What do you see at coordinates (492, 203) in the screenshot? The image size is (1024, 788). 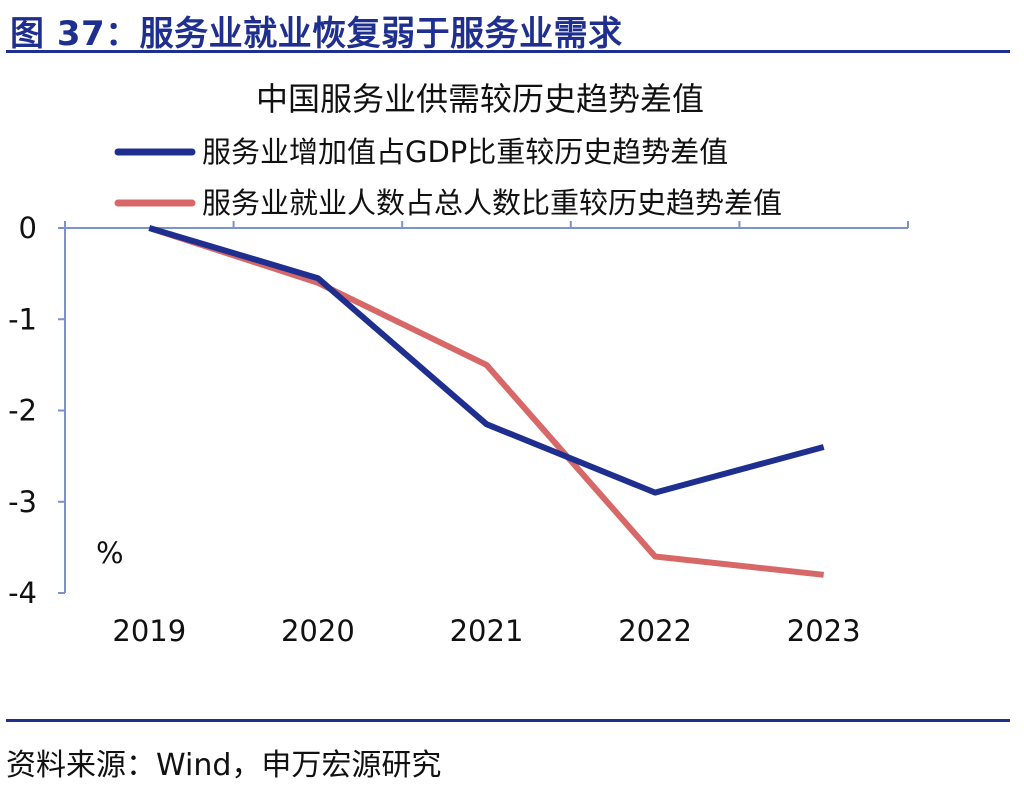 I see `legend-label-employment: 服务业就业人数占总人数比重较历史趋势差值` at bounding box center [492, 203].